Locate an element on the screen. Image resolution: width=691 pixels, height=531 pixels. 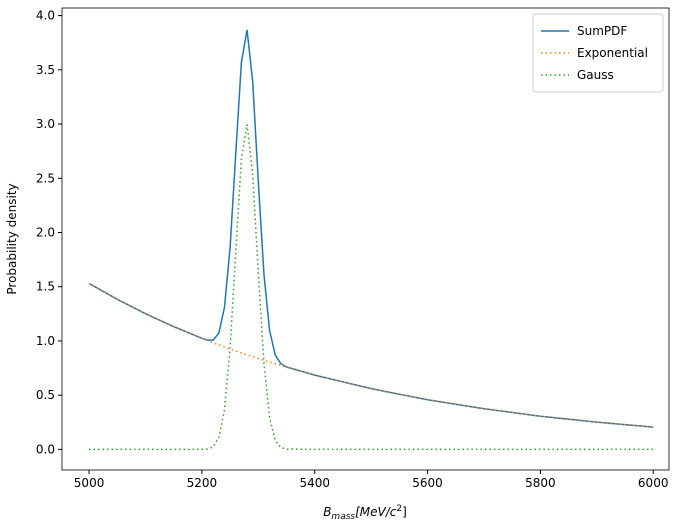
legend-label: SumPDF is located at coordinates (602, 31).